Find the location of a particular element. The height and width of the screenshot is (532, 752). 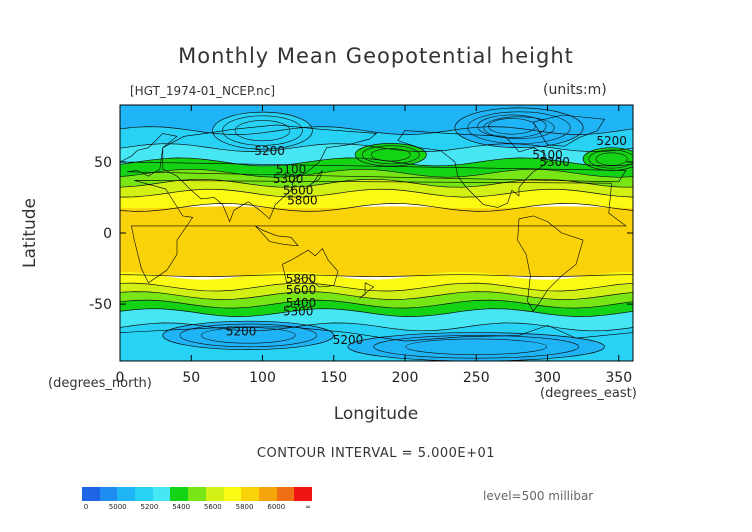

x-axis-units: (degrees_east) is located at coordinates (588, 393).